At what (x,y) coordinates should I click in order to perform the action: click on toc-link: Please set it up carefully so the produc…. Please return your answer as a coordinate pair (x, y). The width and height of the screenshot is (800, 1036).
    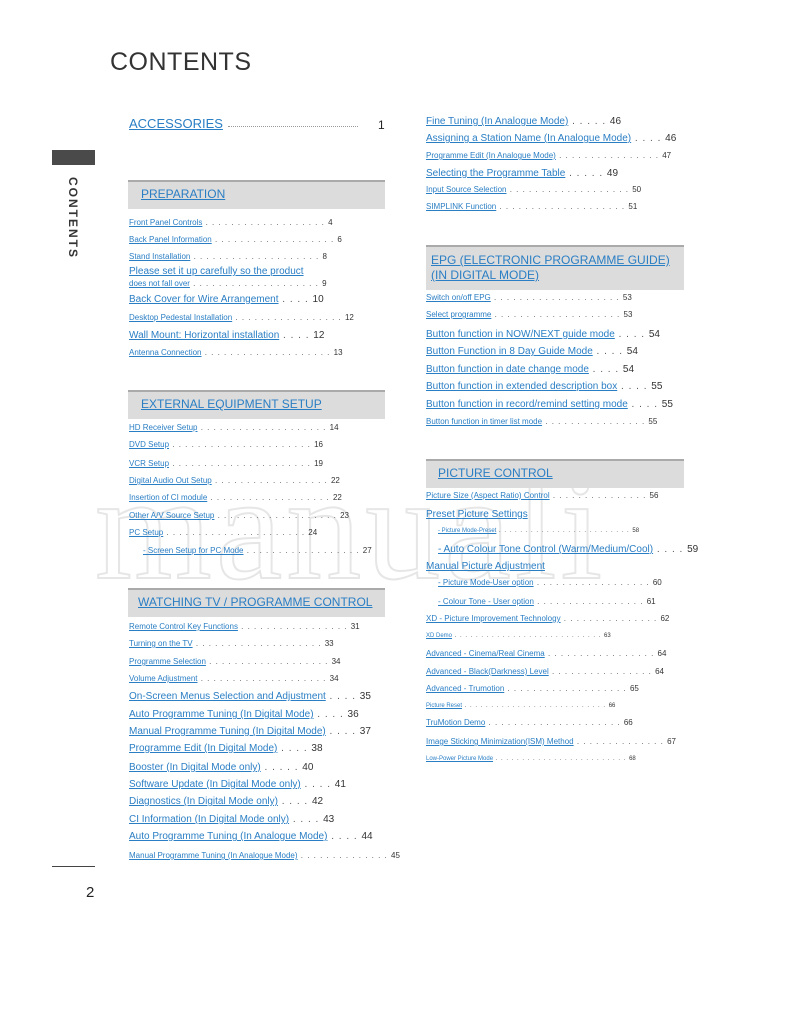
    Looking at the image, I should click on (216, 271).